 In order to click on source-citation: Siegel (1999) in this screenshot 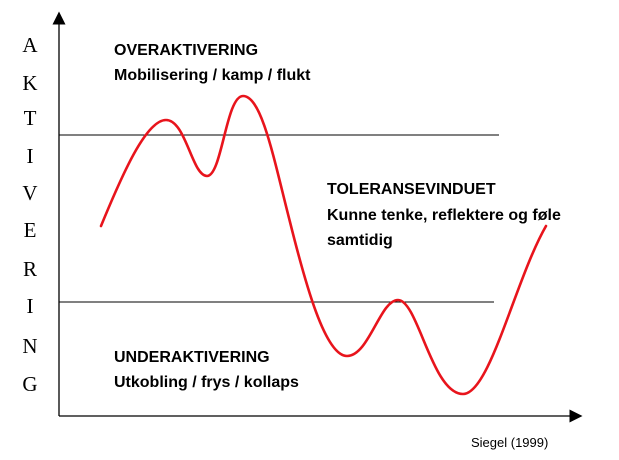, I will do `click(509, 442)`.